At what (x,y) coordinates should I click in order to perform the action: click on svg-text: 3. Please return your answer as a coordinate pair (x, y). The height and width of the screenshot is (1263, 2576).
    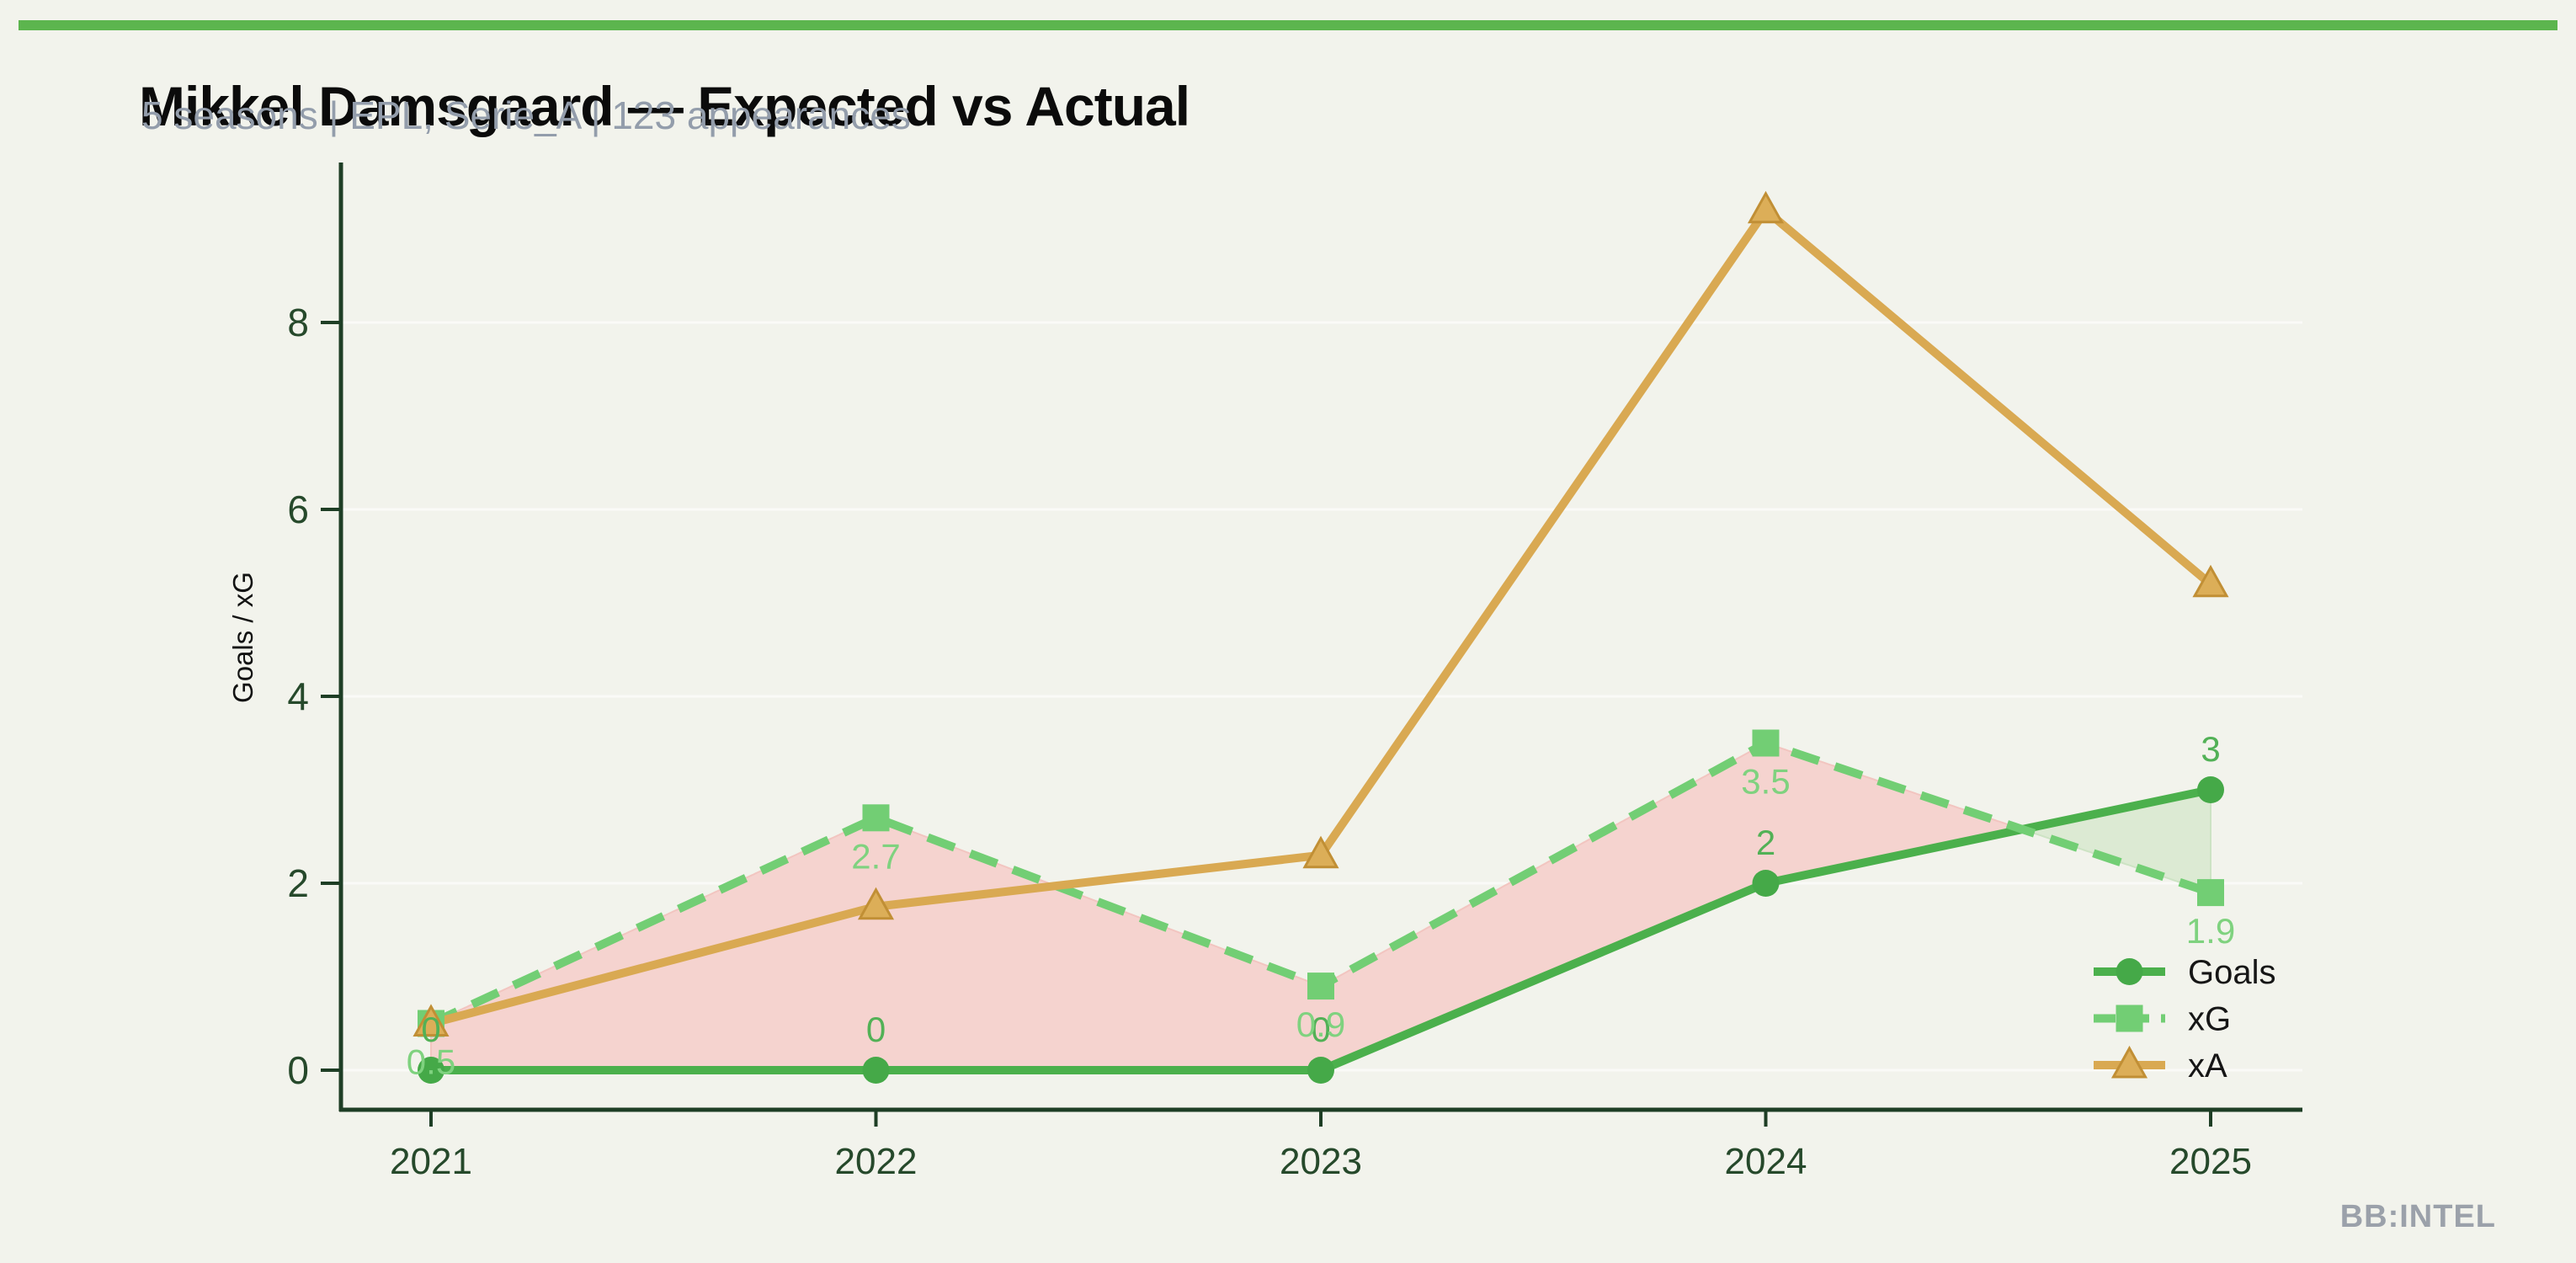
    Looking at the image, I should click on (2210, 749).